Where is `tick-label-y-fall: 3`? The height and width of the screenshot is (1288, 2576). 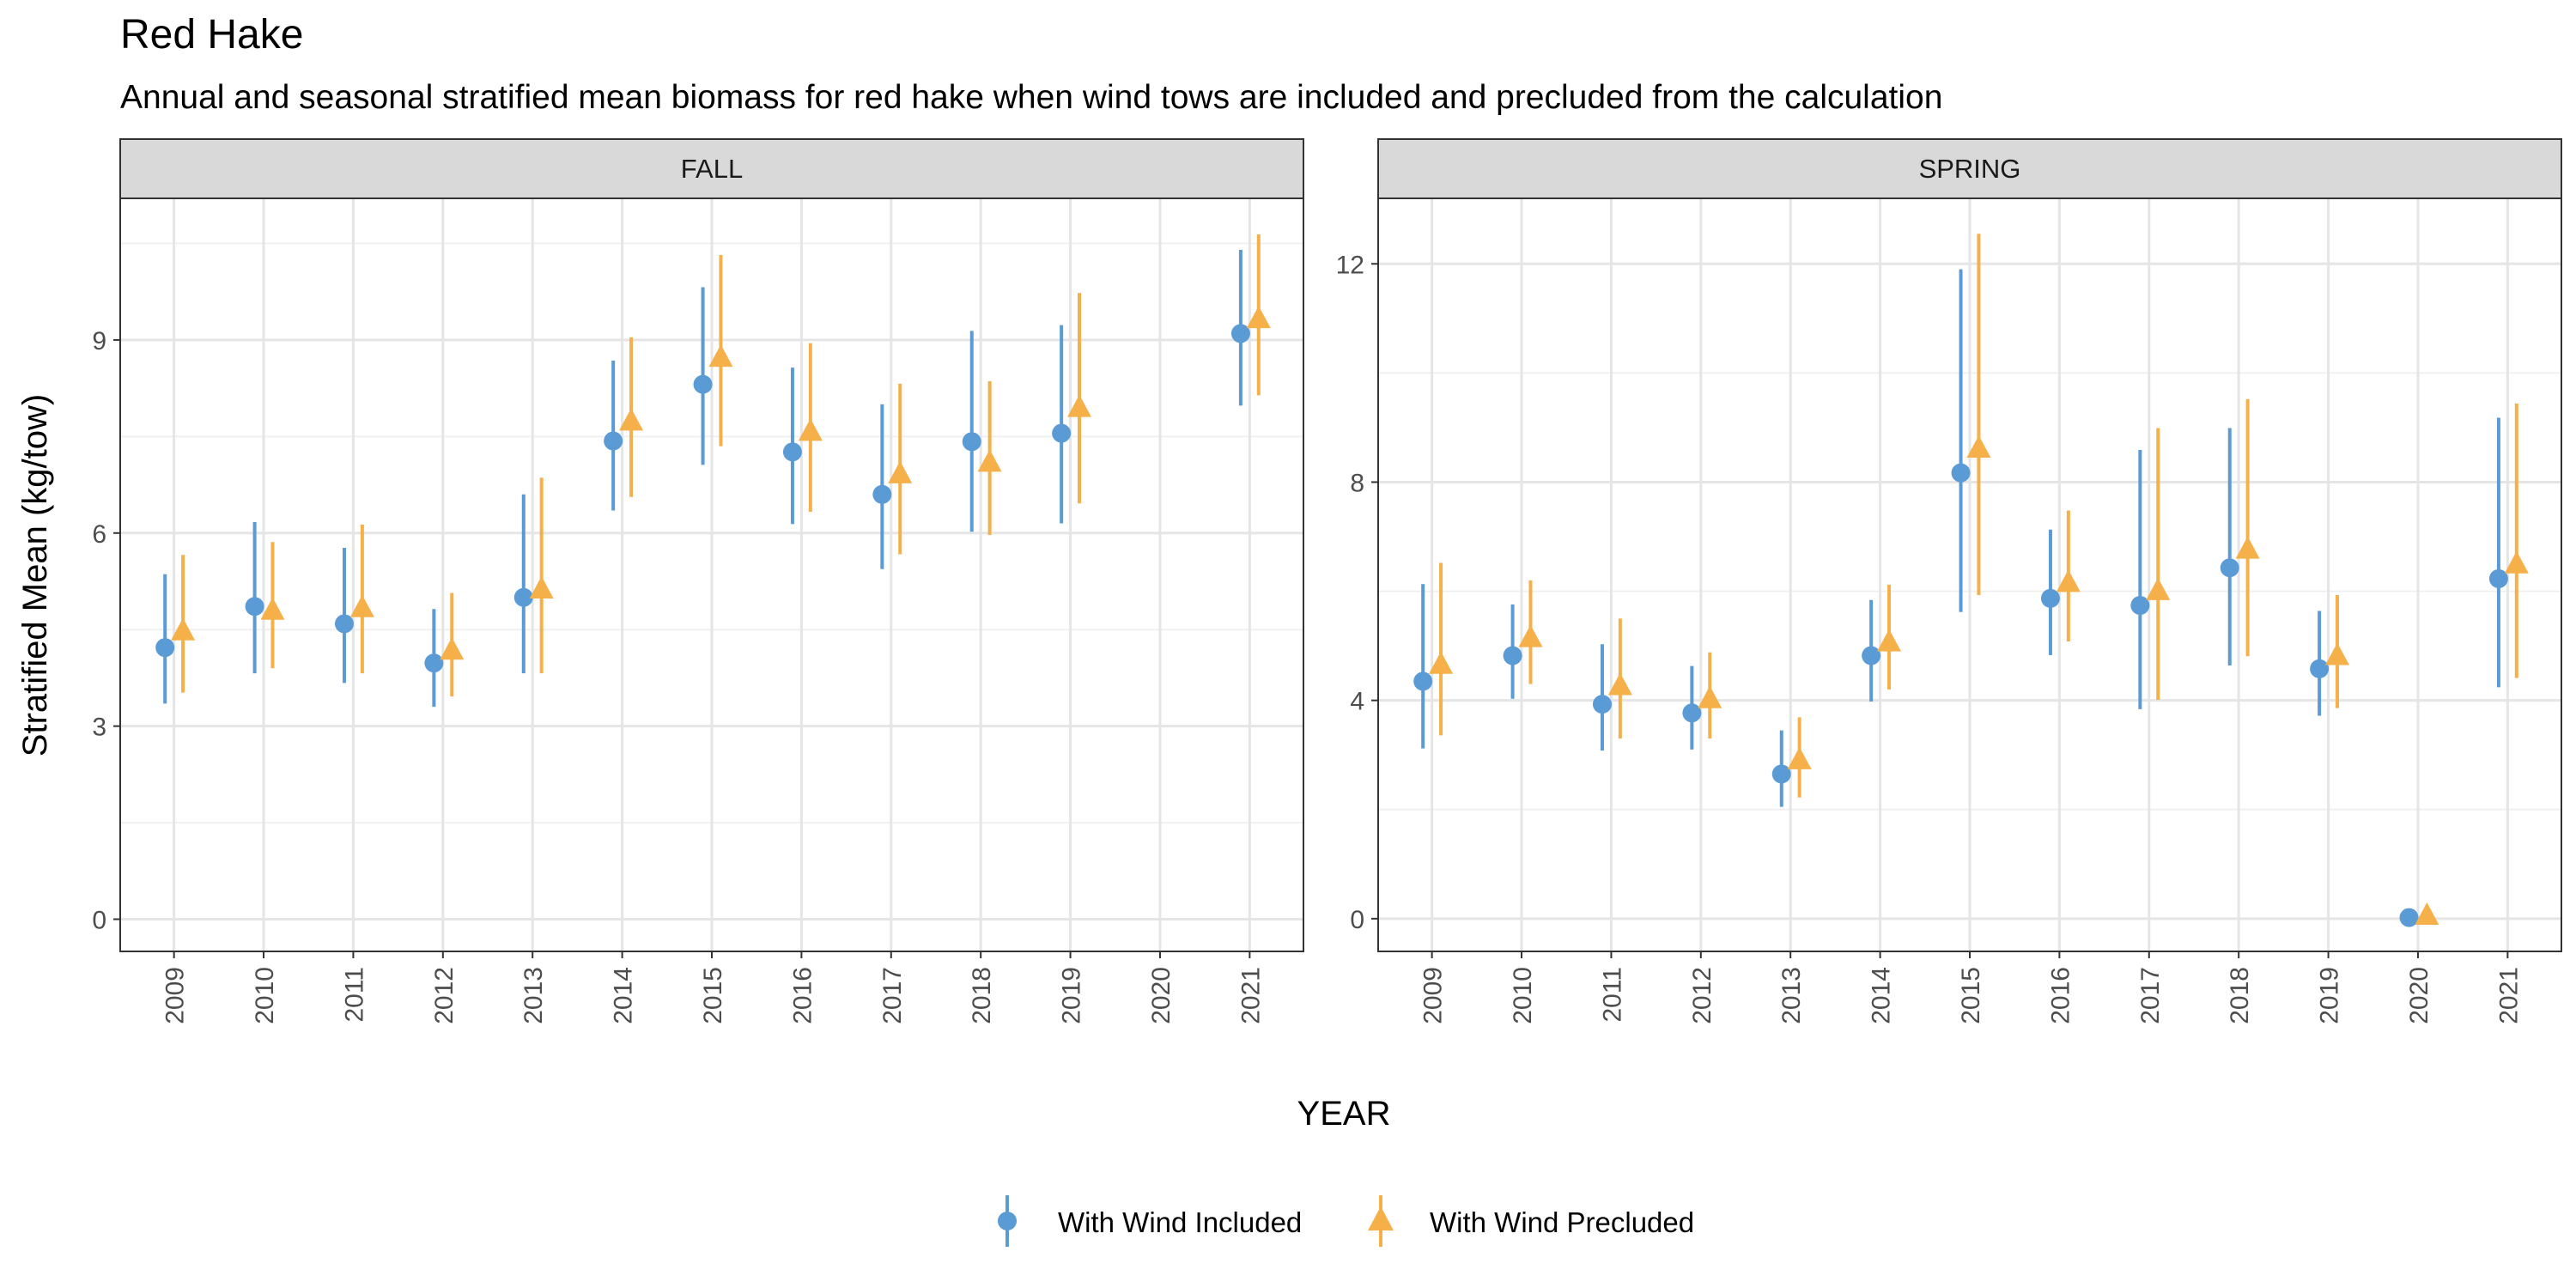
tick-label-y-fall: 3 is located at coordinates (99, 728).